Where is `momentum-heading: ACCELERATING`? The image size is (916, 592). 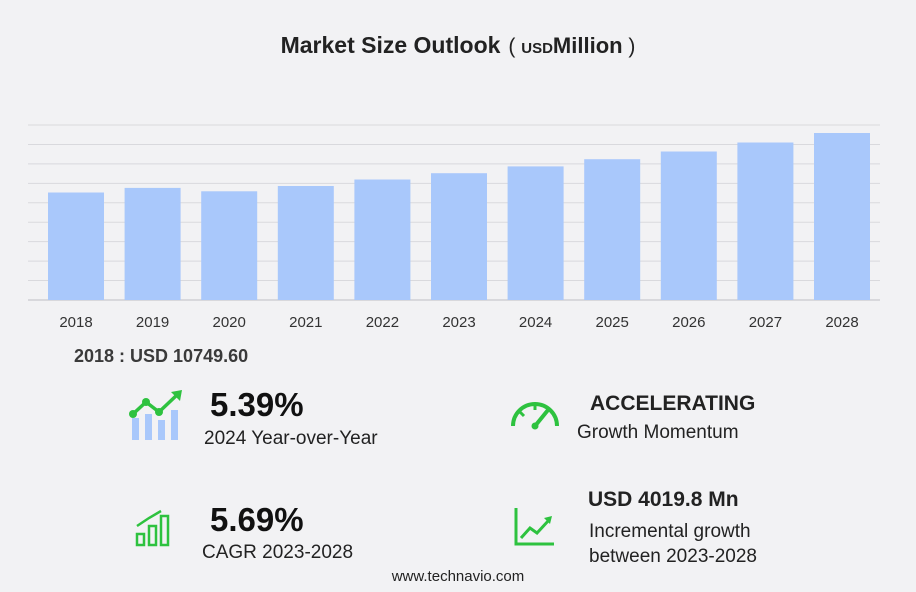 momentum-heading: ACCELERATING is located at coordinates (673, 403).